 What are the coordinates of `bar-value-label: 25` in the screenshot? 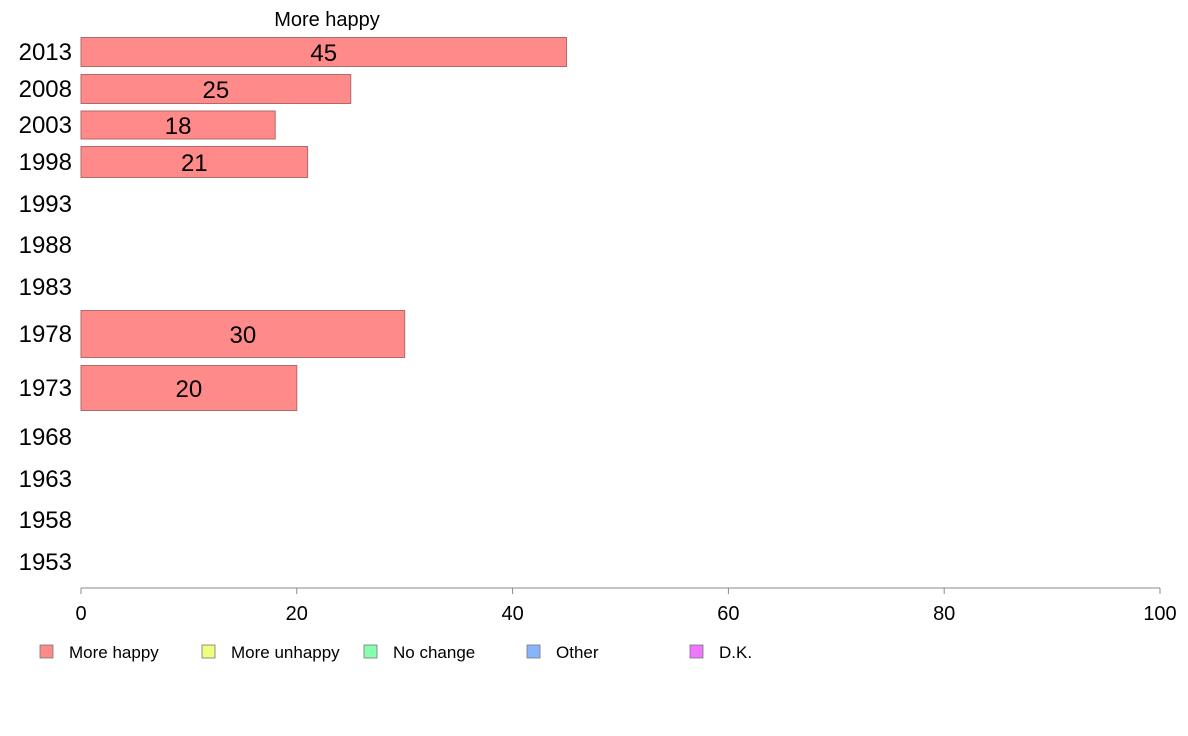 It's located at (216, 90).